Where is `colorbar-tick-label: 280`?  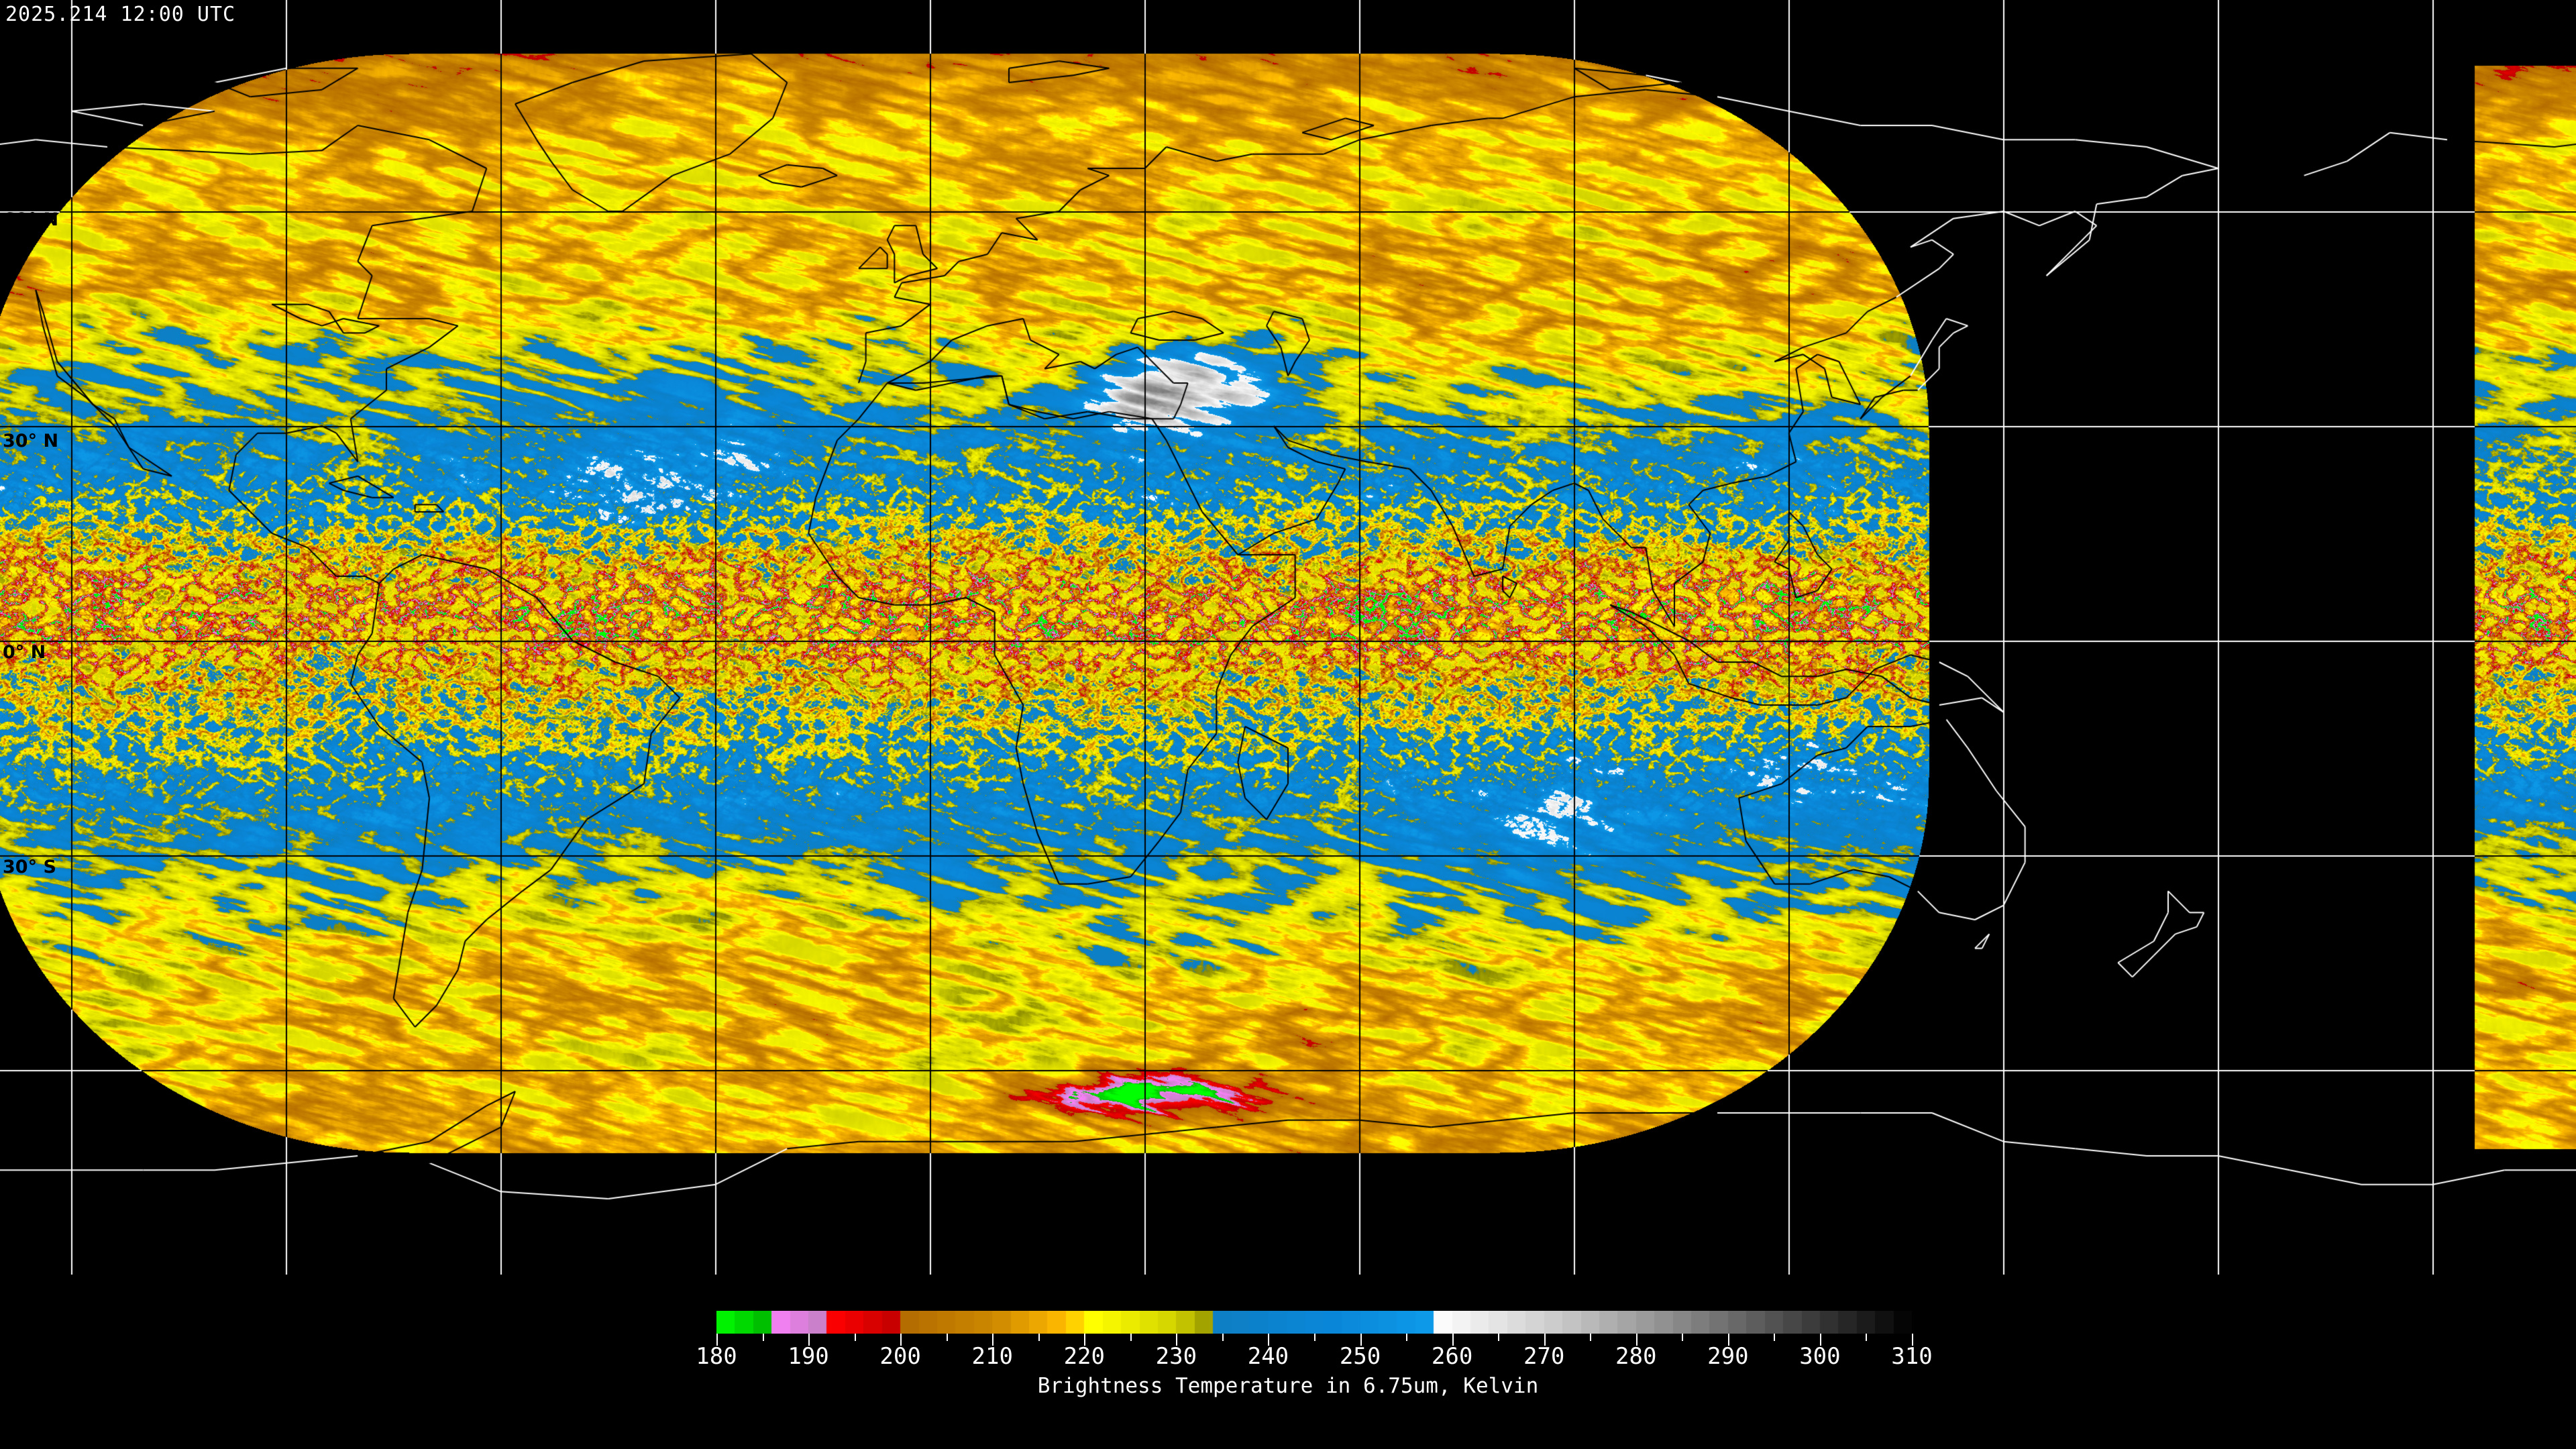 colorbar-tick-label: 280 is located at coordinates (1636, 1356).